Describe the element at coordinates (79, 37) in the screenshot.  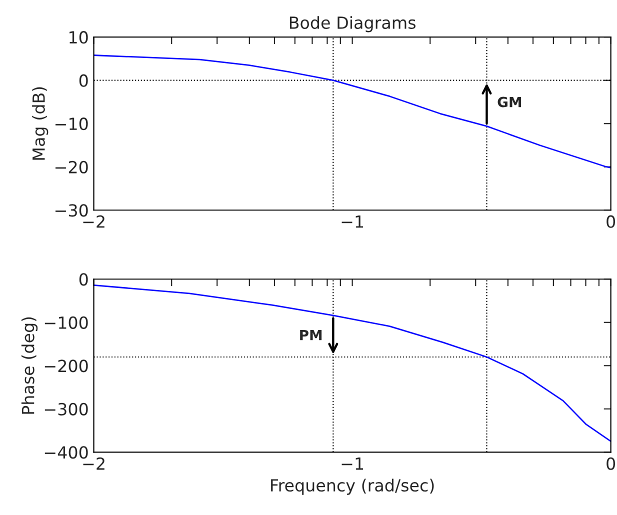
I see `y-tick-label: 10` at that location.